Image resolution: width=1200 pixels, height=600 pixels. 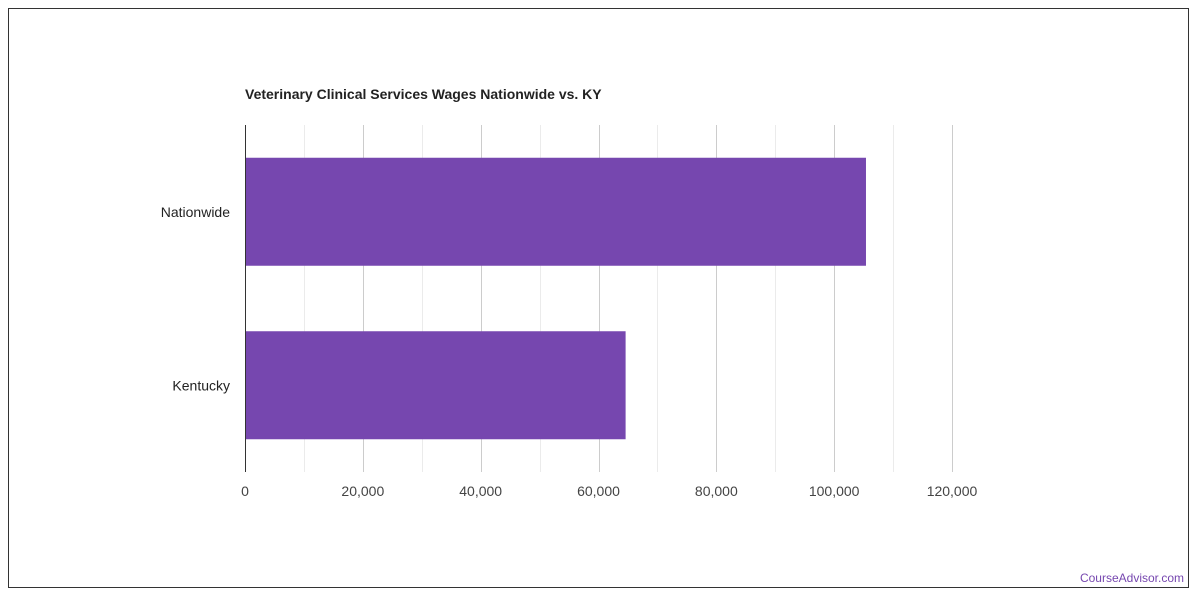 What do you see at coordinates (598, 491) in the screenshot?
I see `x-tick-label: 60,000` at bounding box center [598, 491].